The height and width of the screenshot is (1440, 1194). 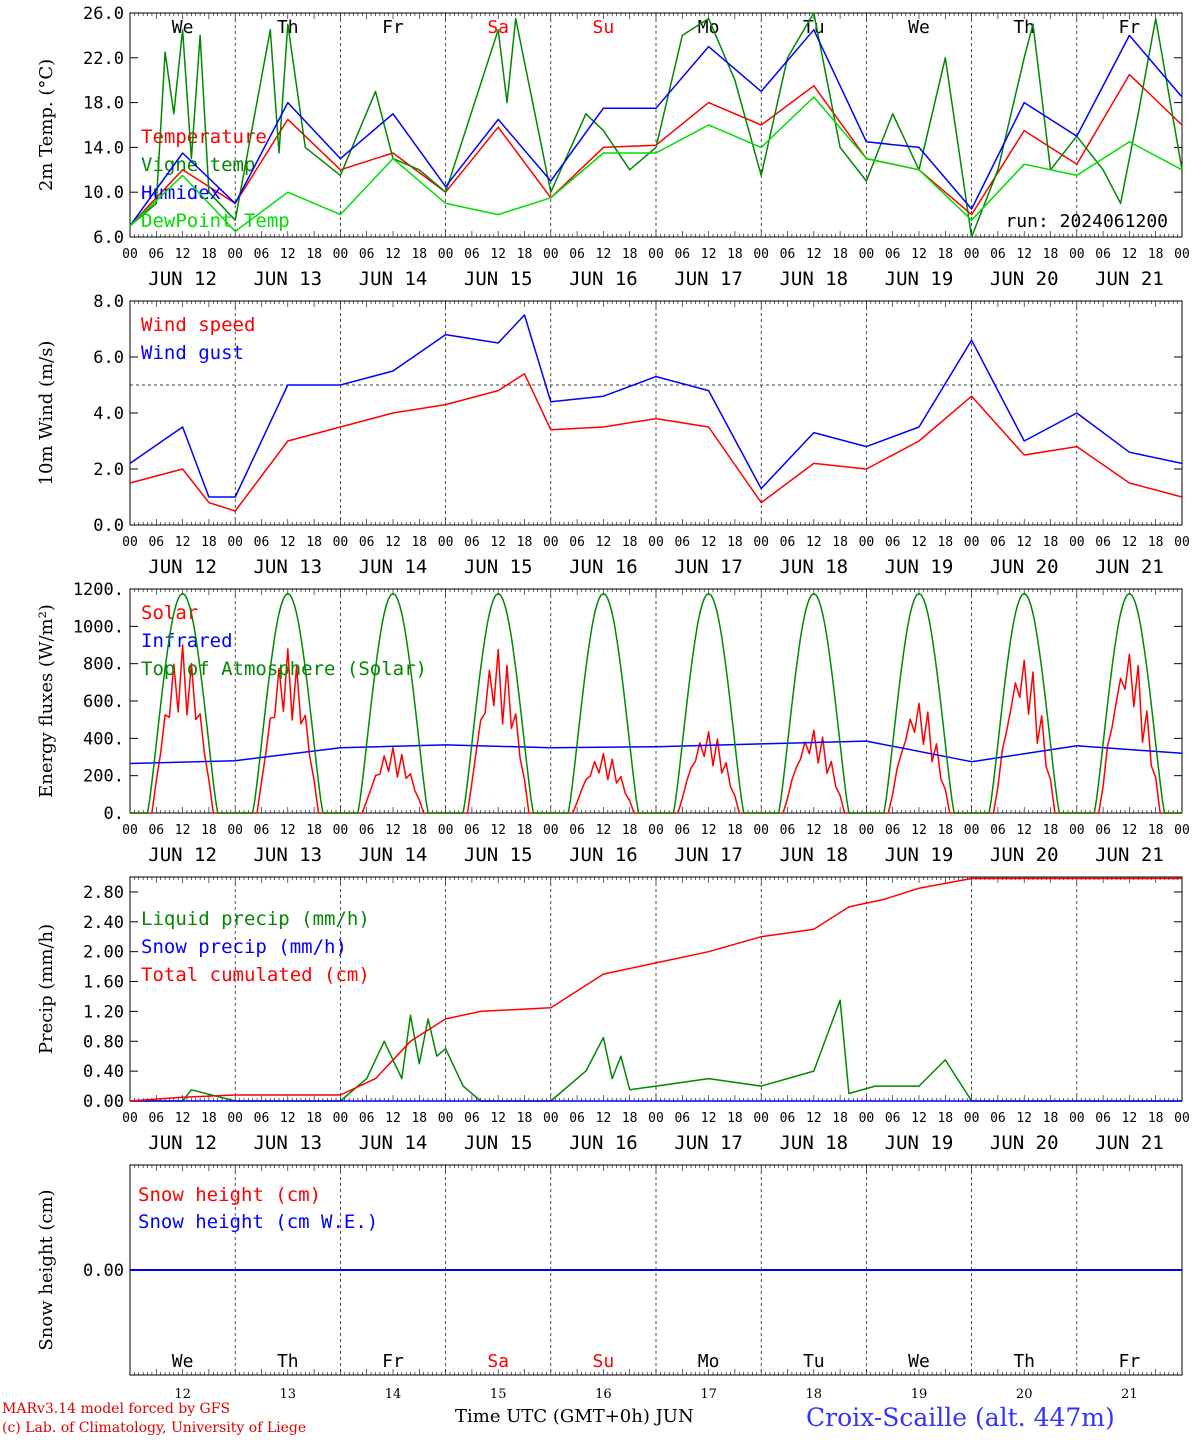 What do you see at coordinates (103, 193) in the screenshot?
I see `y-tick-label: 10.0` at bounding box center [103, 193].